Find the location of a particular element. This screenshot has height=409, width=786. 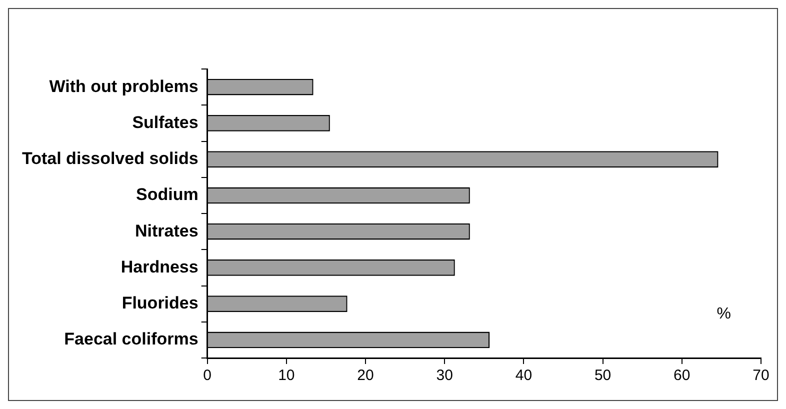

y-tick-label: Total dissolved solids is located at coordinates (110, 158).